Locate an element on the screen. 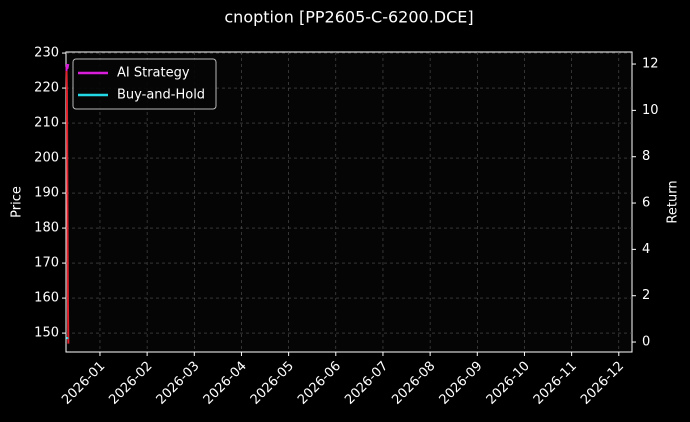 Image resolution: width=690 pixels, height=422 pixels. y2-tick-label: 8 is located at coordinates (646, 156).